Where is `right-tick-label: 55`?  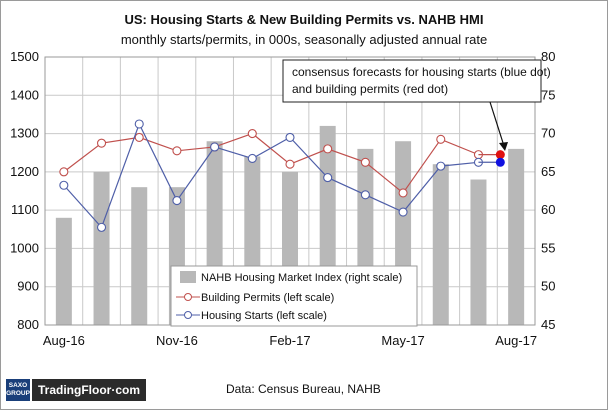 right-tick-label: 55 is located at coordinates (548, 247).